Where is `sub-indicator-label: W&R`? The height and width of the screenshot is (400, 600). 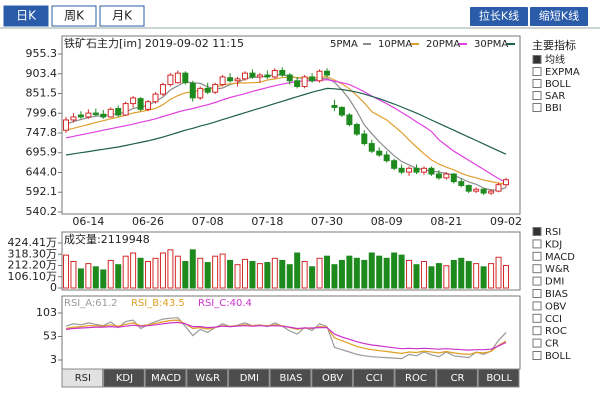
sub-indicator-label: W&R is located at coordinates (557, 269).